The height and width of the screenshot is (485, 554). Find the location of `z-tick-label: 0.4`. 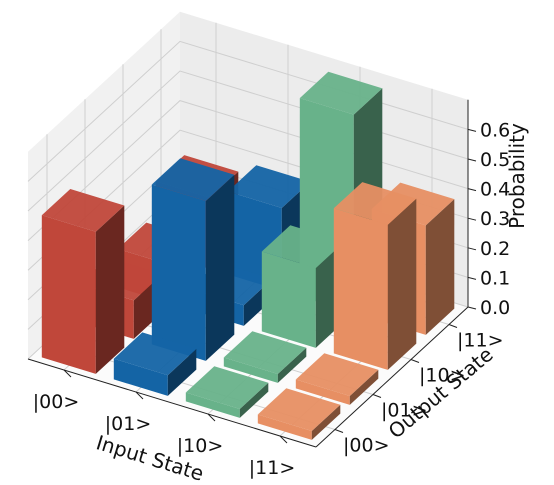

z-tick-label: 0.4 is located at coordinates (495, 190).